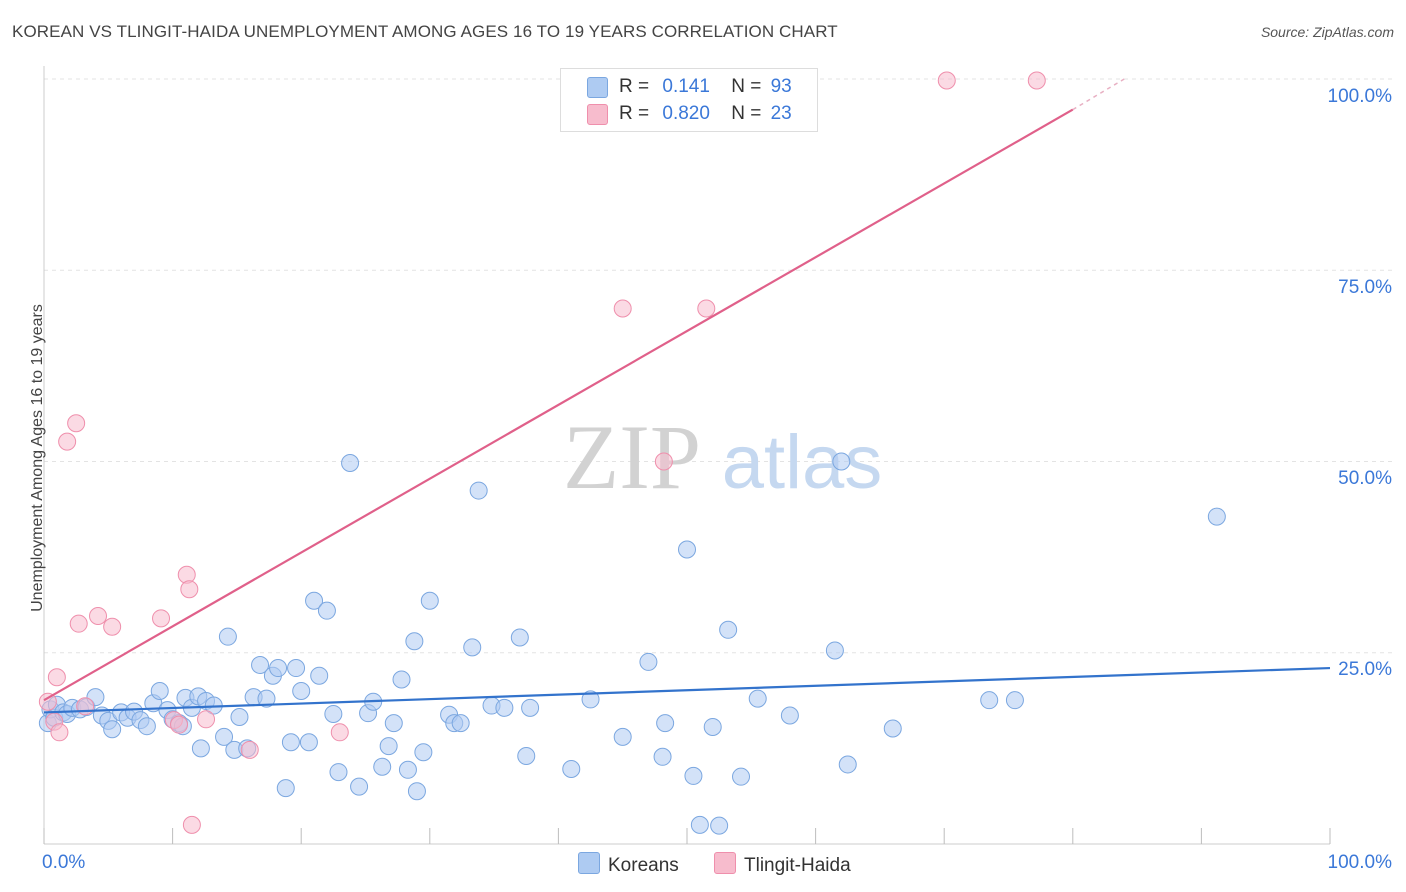  What do you see at coordinates (725, 863) in the screenshot?
I see `bottom-tlingit-swatch` at bounding box center [725, 863].